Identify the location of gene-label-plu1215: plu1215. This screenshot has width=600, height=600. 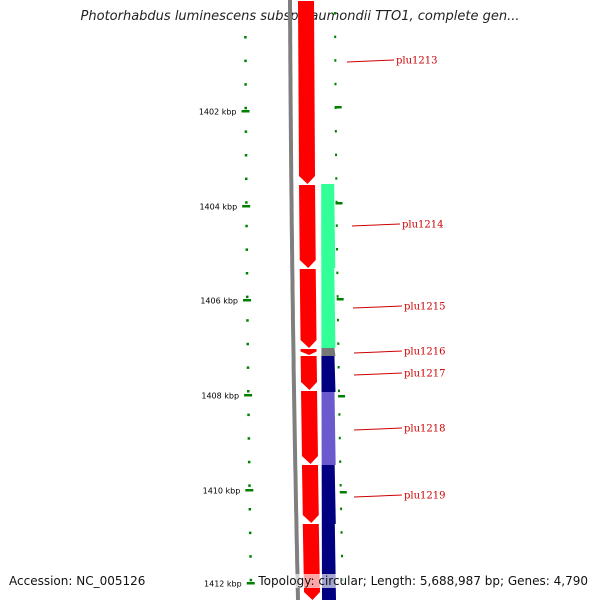
(425, 307).